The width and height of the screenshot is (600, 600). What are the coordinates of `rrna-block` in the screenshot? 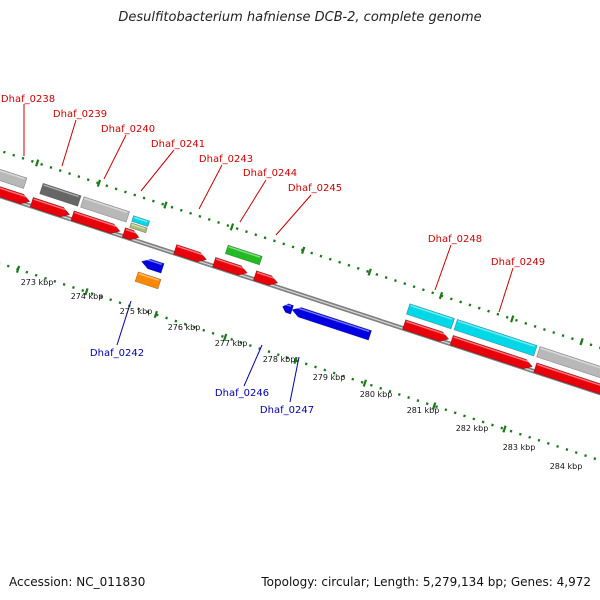 It's located at (138, 228).